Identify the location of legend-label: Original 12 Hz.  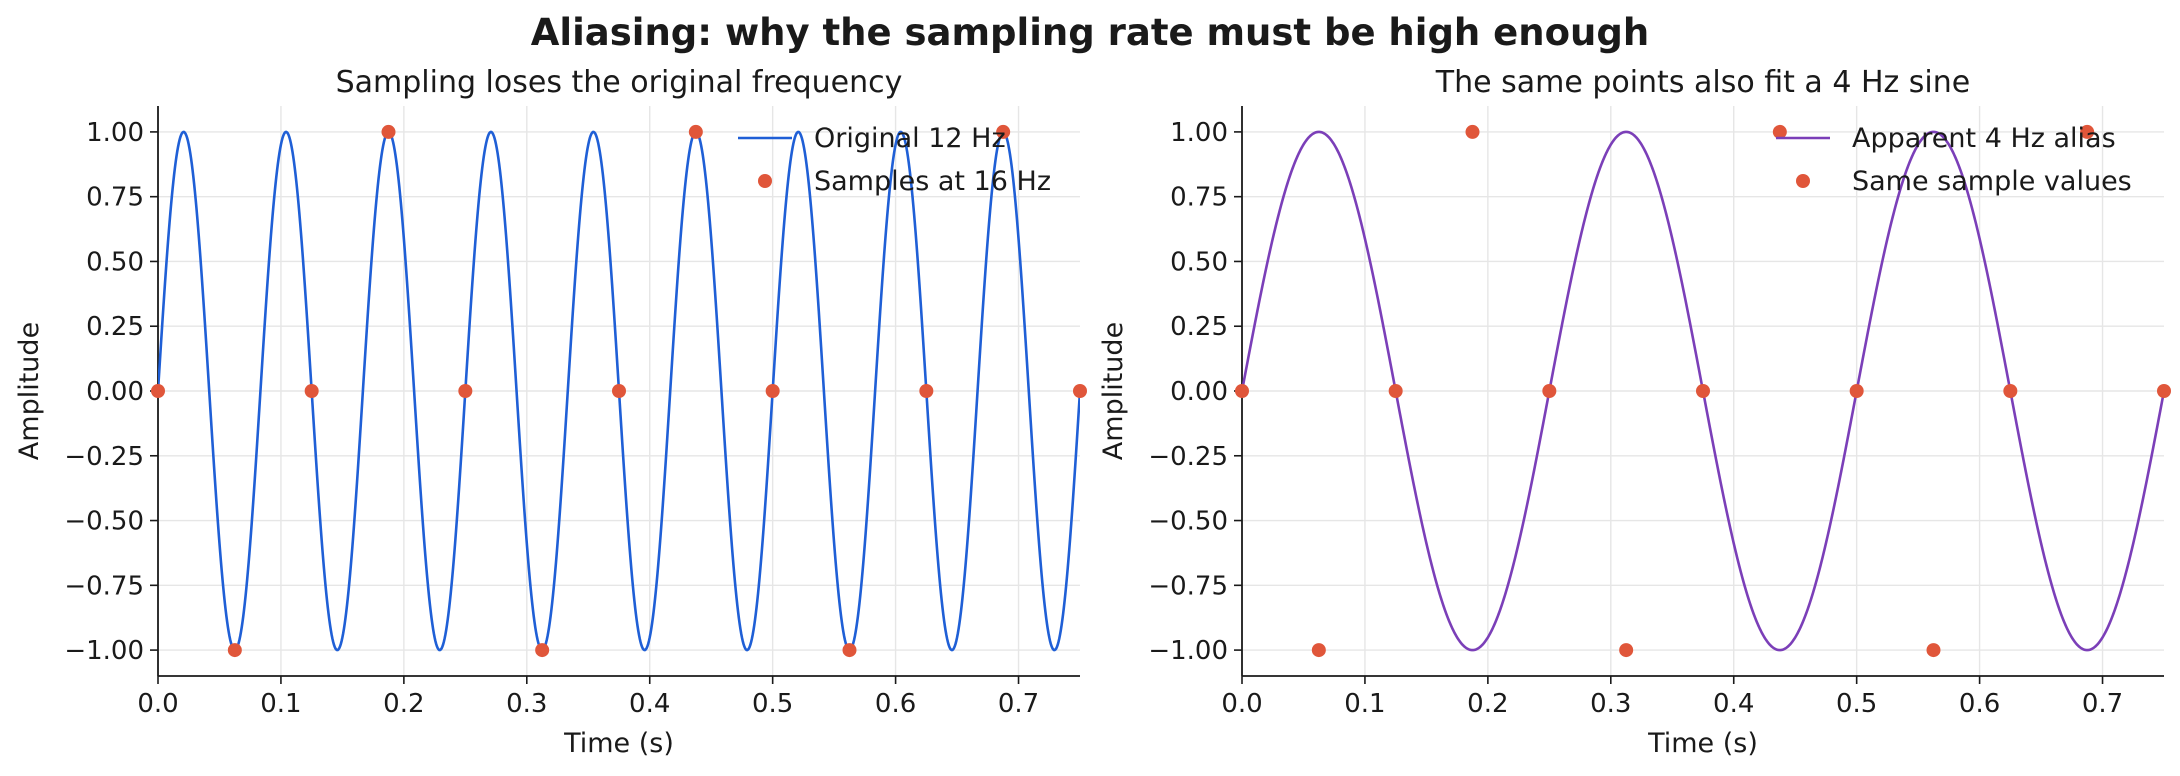
(910, 138).